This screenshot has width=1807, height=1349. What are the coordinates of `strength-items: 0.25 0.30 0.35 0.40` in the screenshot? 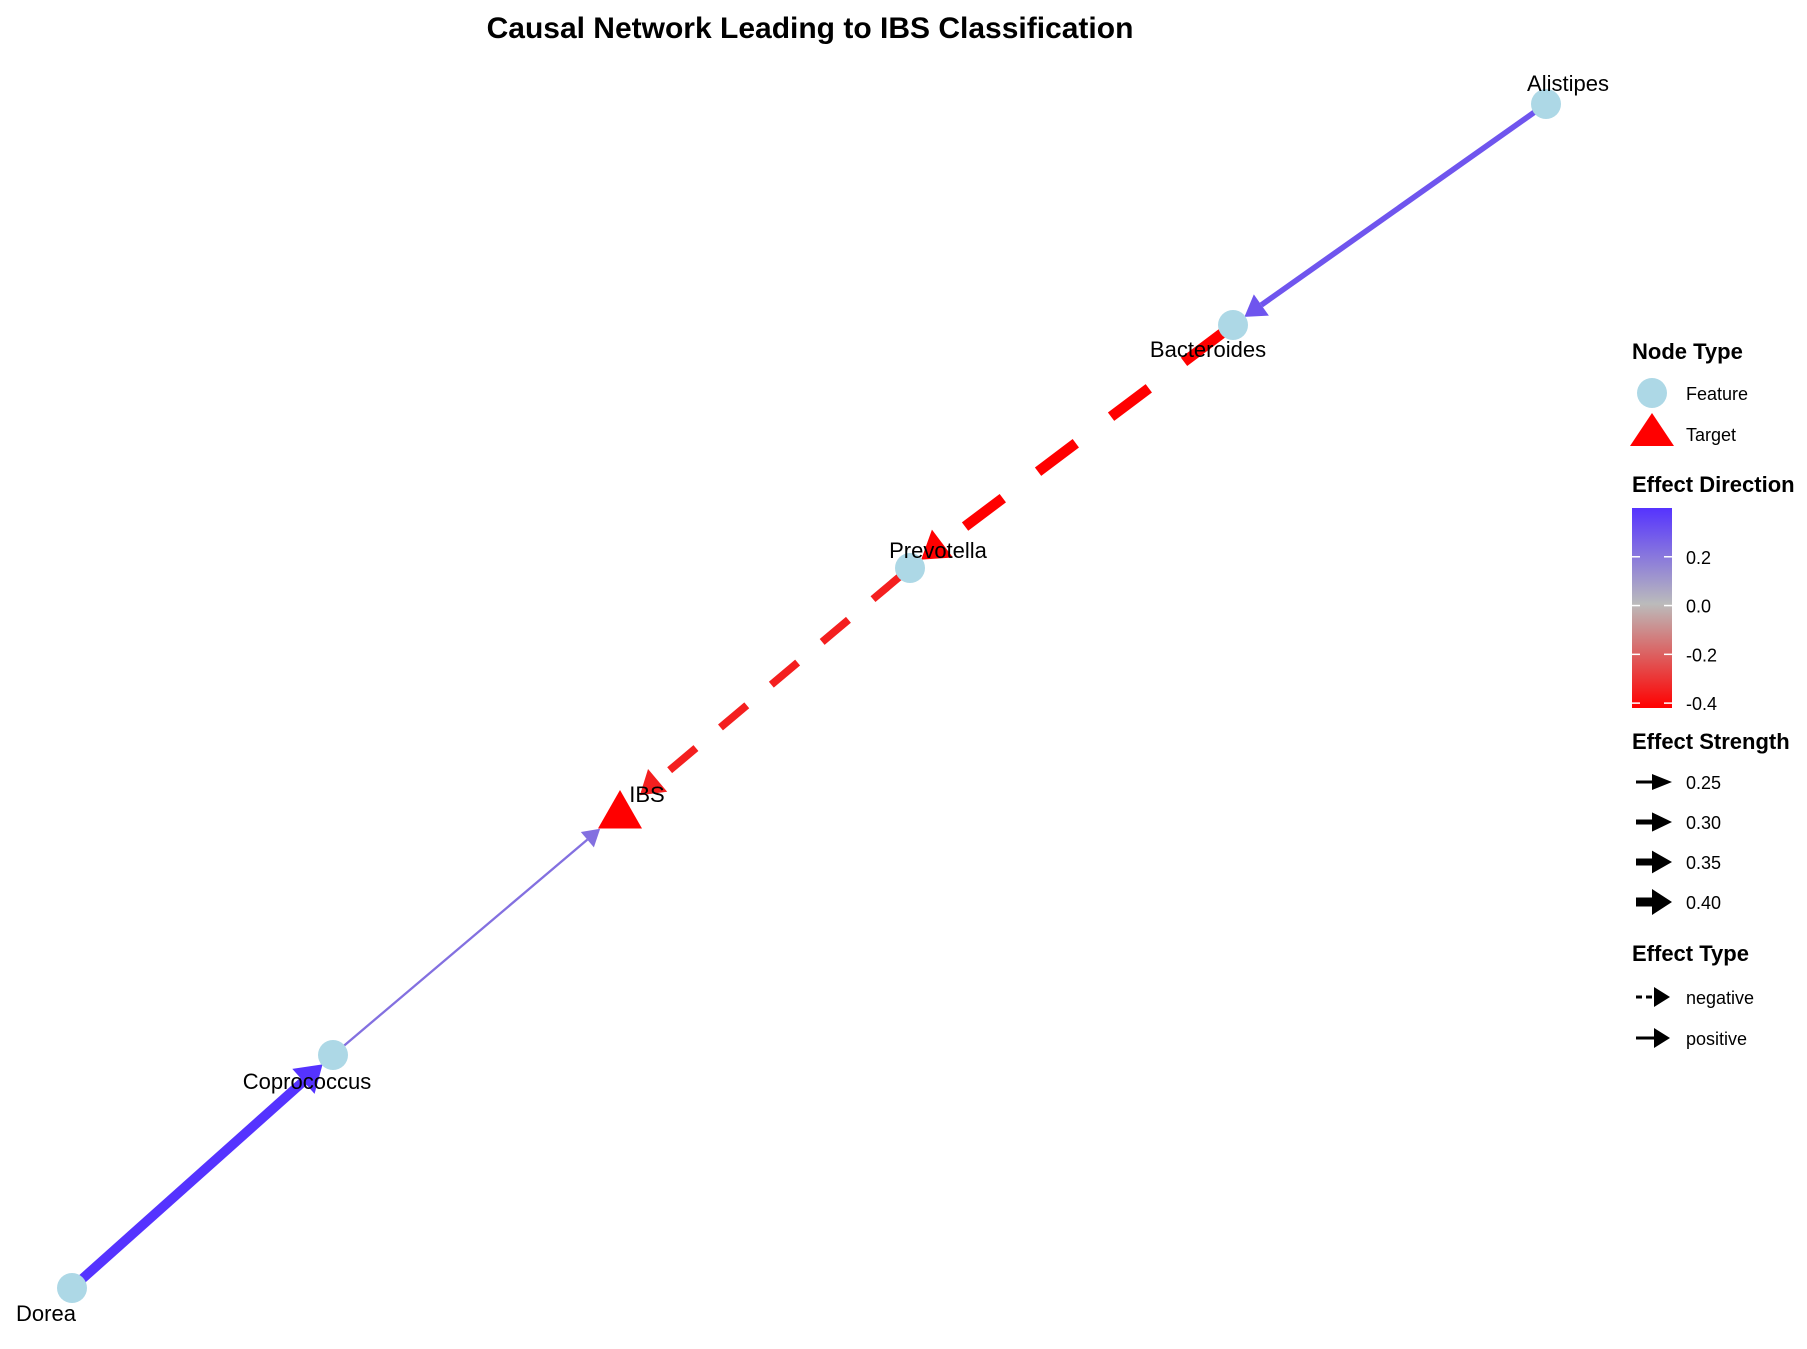 It's located at (1678, 844).